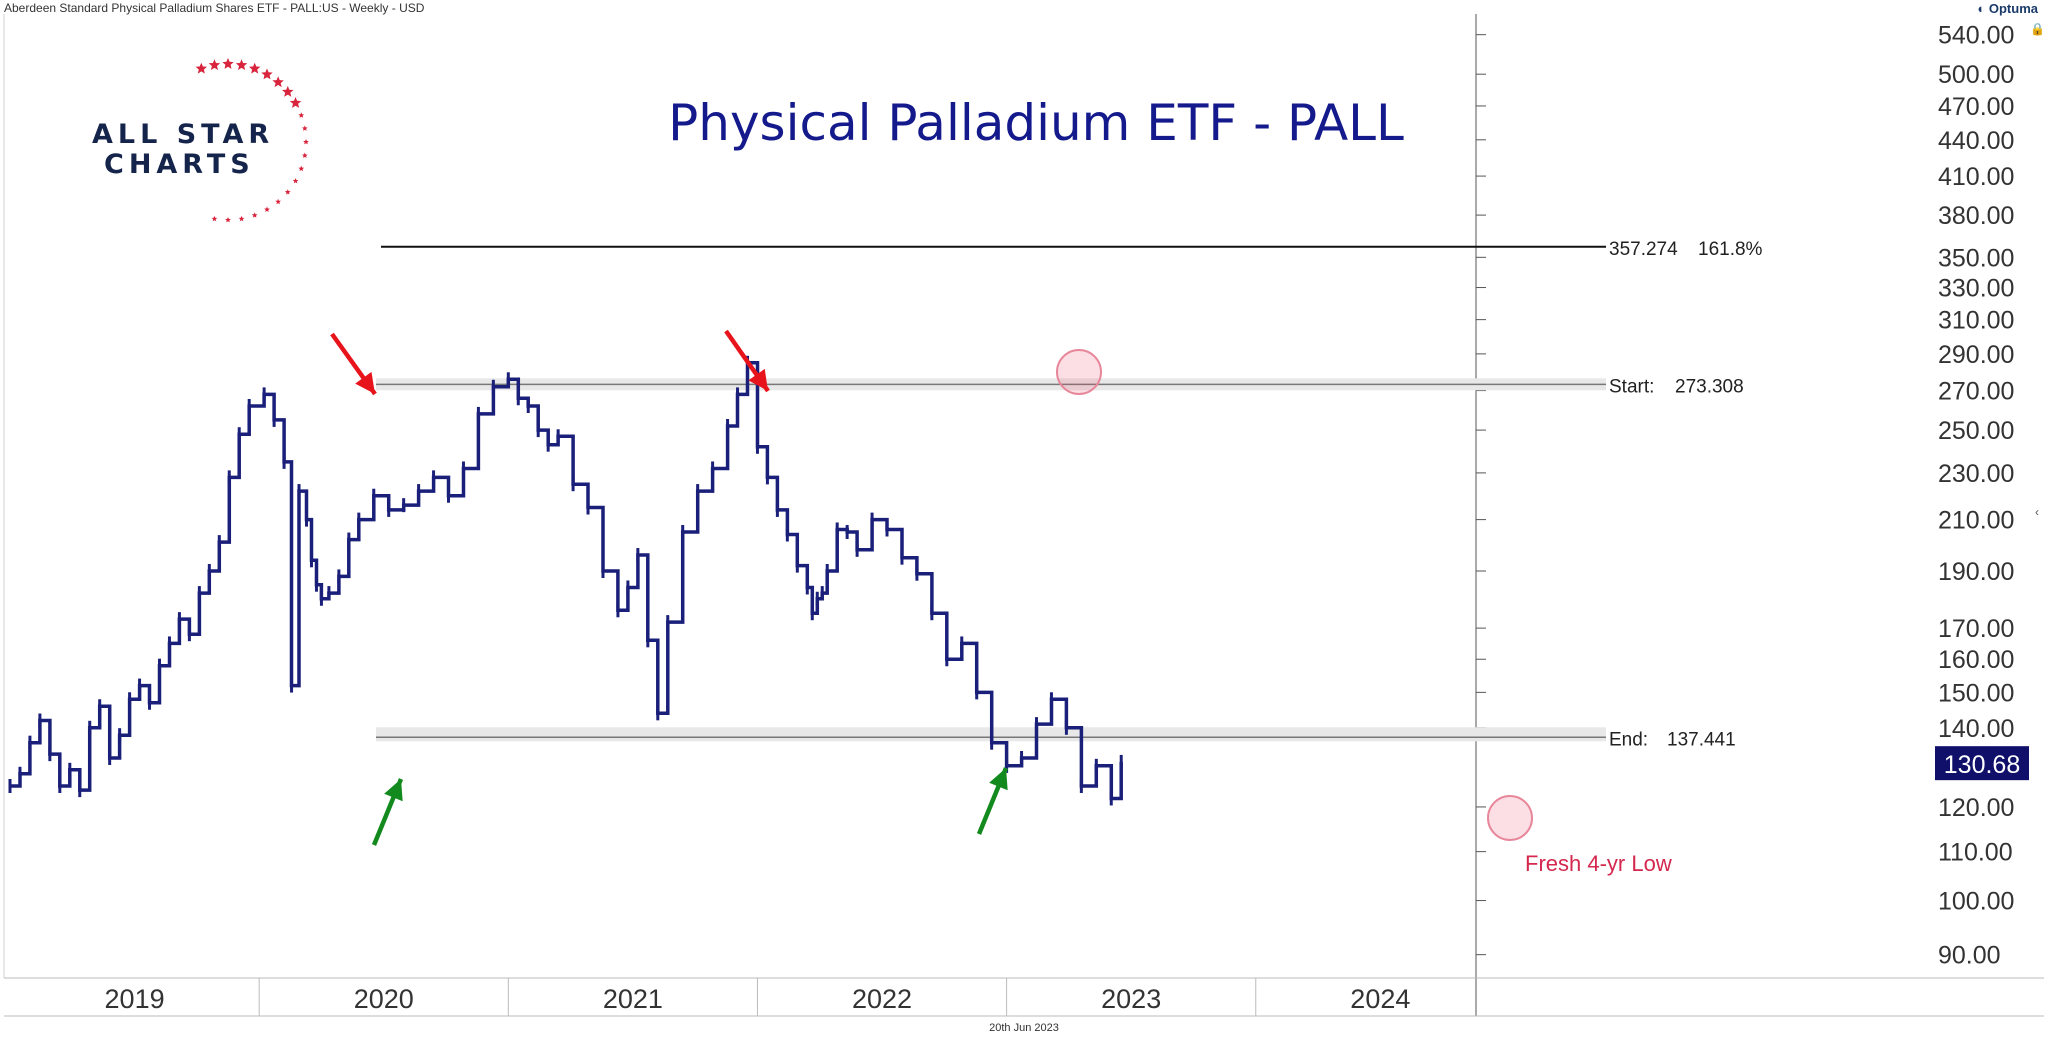 Image resolution: width=2048 pixels, height=1044 pixels. Describe the element at coordinates (1976, 572) in the screenshot. I see `y-tick-label: 190.00` at that location.